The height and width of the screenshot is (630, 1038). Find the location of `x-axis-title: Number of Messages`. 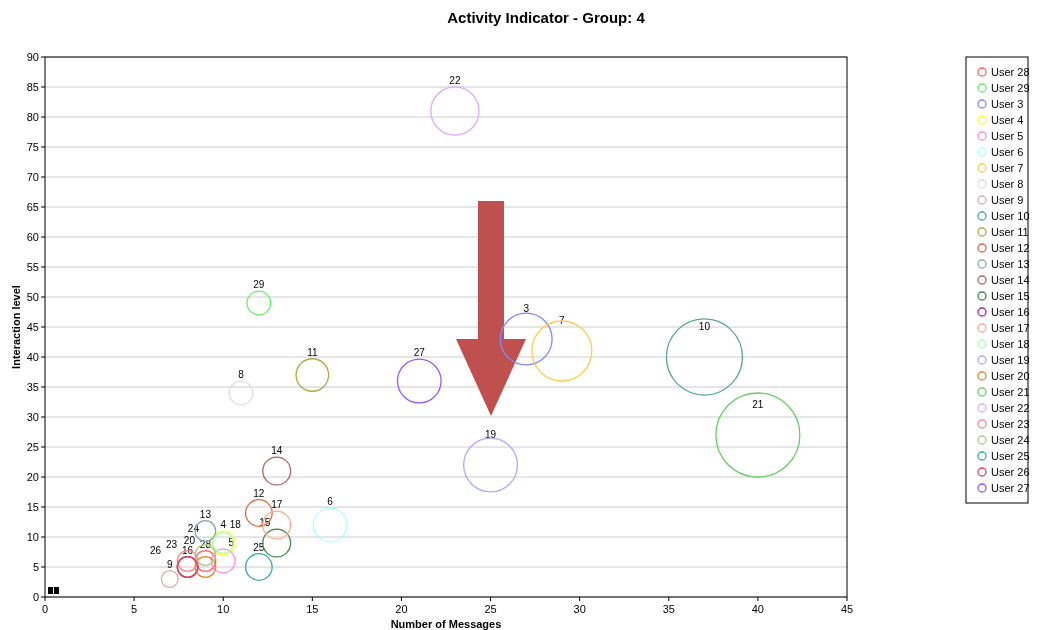

x-axis-title: Number of Messages is located at coordinates (446, 624).